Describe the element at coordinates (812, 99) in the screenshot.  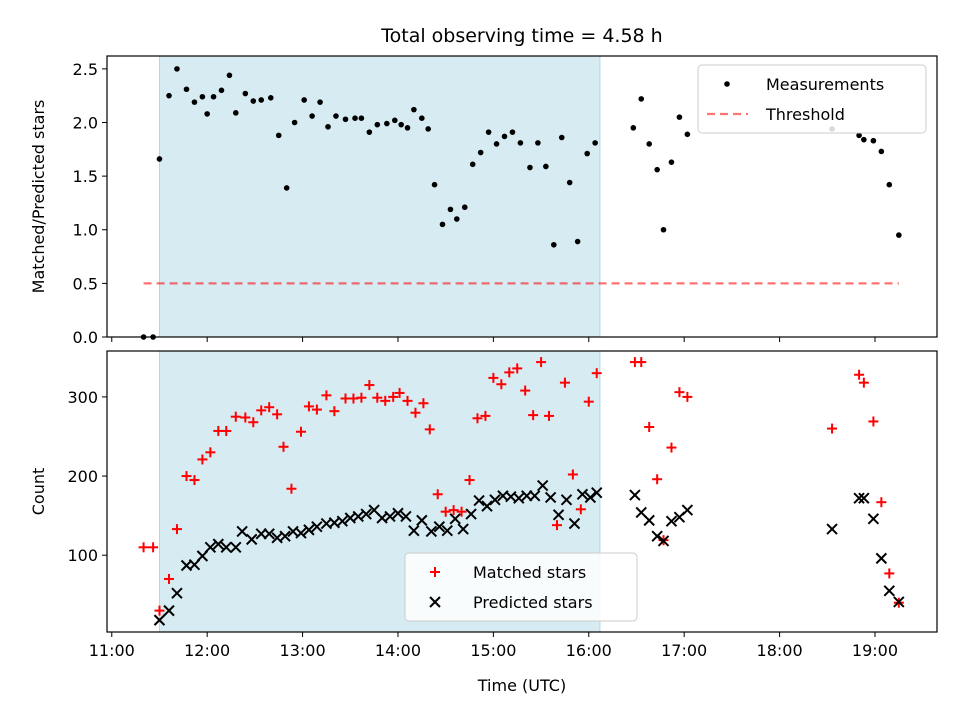
I see `legend: Measurements Threshold` at that location.